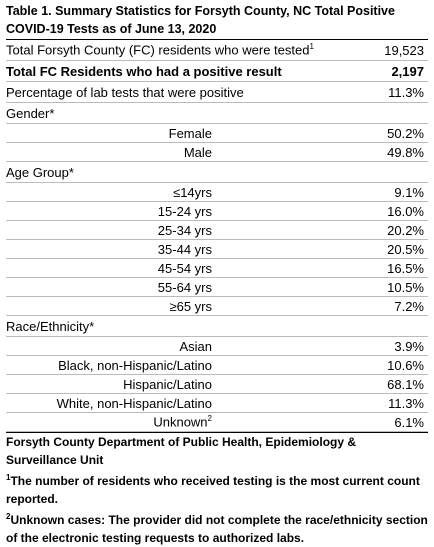 The height and width of the screenshot is (547, 434). I want to click on row-value: 9.1%, so click(409, 192).